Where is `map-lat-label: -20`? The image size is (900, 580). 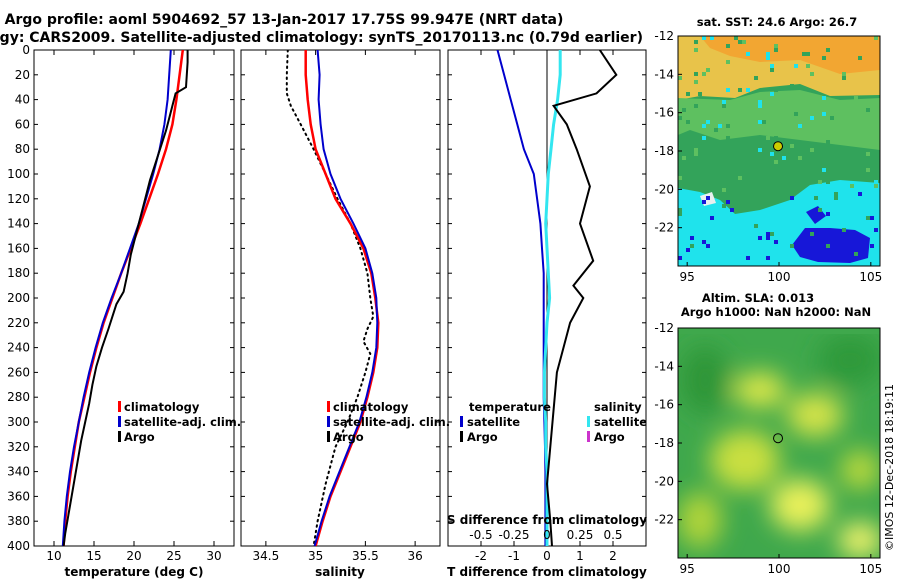
map-lat-label: -20 is located at coordinates (664, 189).